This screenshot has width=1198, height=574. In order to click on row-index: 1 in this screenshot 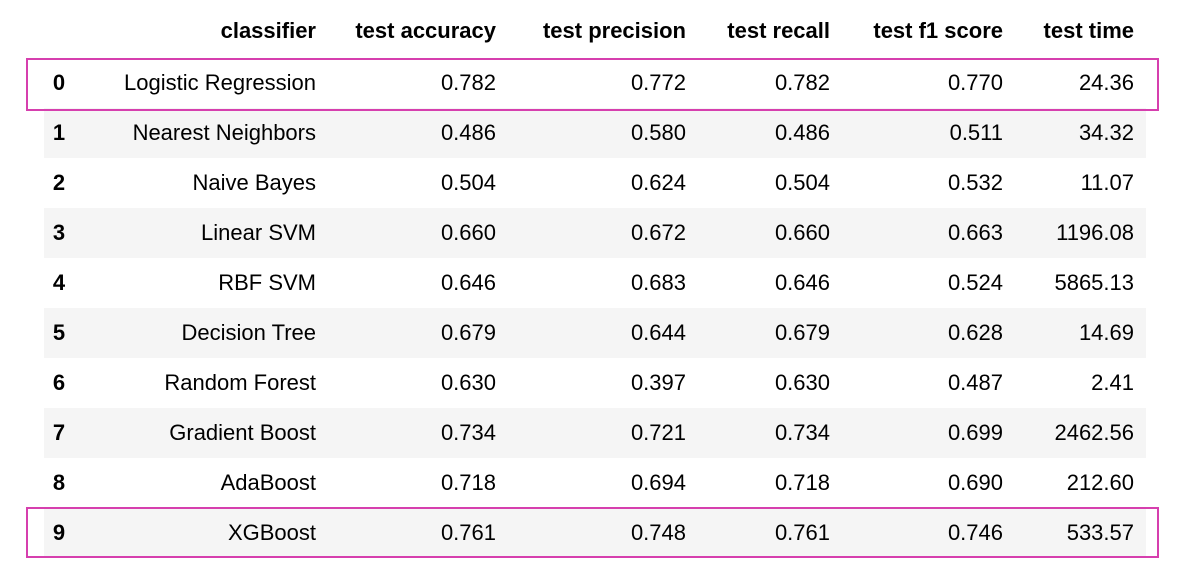, I will do `click(59, 132)`.